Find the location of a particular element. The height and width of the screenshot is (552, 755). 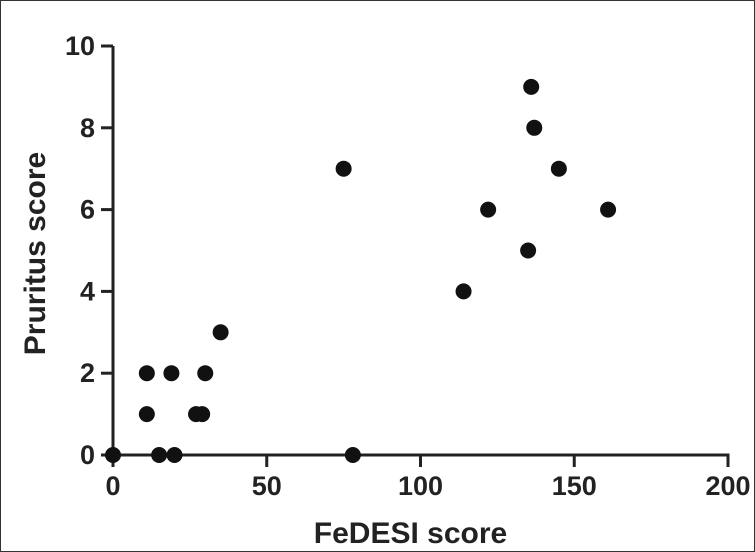

y-tick-label: 4 is located at coordinates (87, 291).